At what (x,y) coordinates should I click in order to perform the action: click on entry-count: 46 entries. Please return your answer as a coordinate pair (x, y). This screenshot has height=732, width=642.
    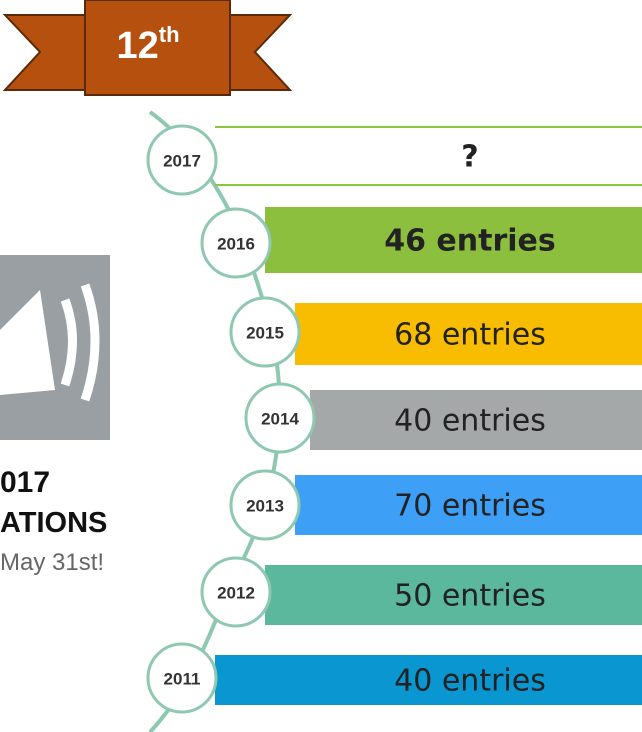
    Looking at the image, I should click on (470, 241).